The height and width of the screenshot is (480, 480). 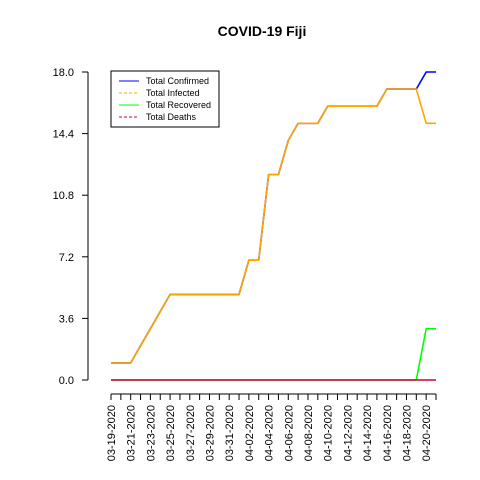 What do you see at coordinates (63, 135) in the screenshot?
I see `y-tick-label: 14.4` at bounding box center [63, 135].